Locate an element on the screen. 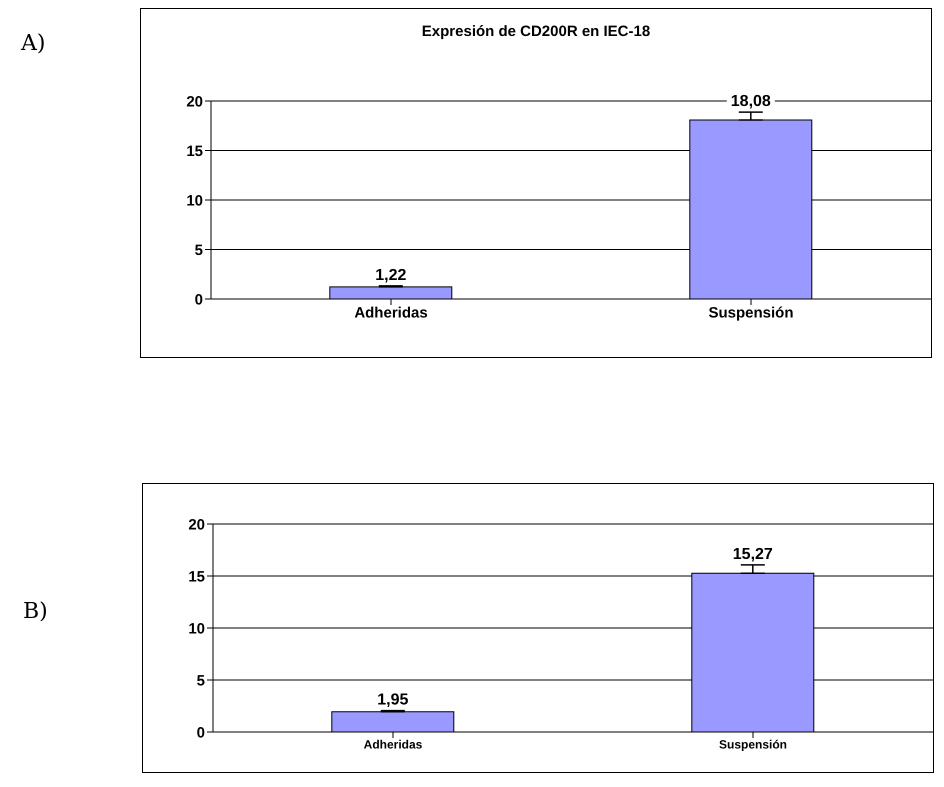  chart-title: Expresión de CD200R en IEC-18 is located at coordinates (536, 31).